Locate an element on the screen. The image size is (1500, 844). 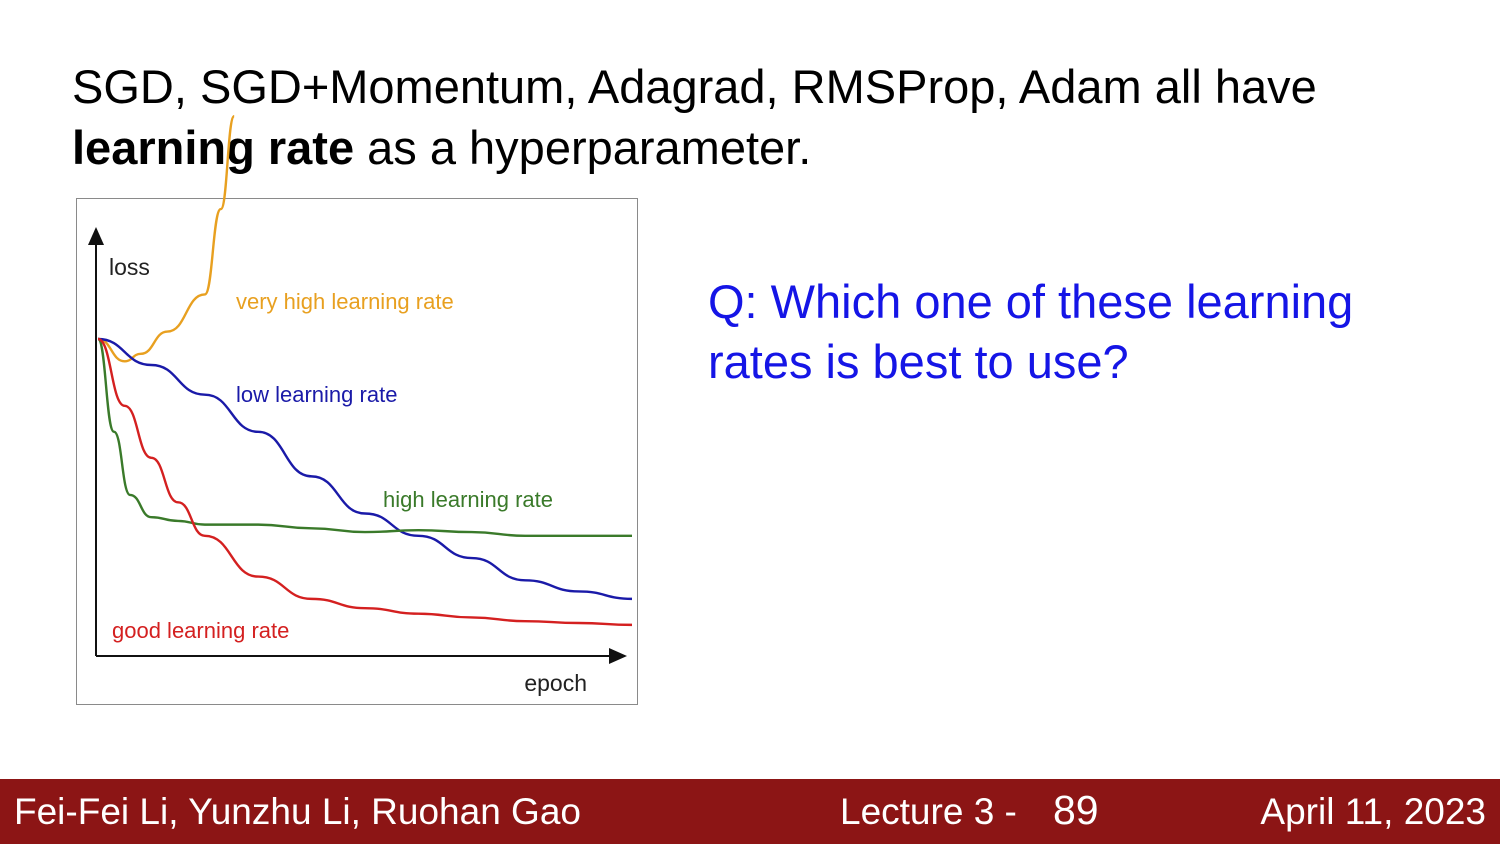
series-line-high-learning-rate is located at coordinates (364, 437).